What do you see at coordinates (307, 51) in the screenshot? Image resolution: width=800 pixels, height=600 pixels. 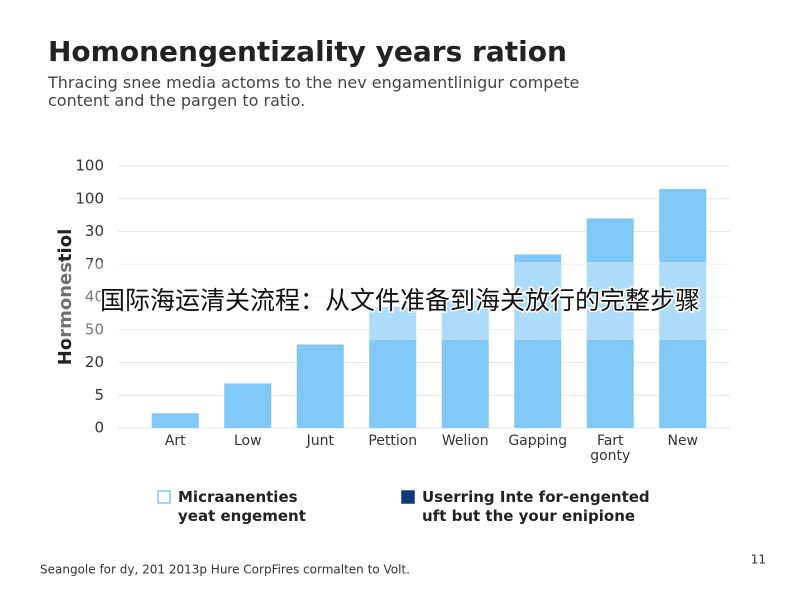 I see `chart-title: Homonengentizality years ration` at bounding box center [307, 51].